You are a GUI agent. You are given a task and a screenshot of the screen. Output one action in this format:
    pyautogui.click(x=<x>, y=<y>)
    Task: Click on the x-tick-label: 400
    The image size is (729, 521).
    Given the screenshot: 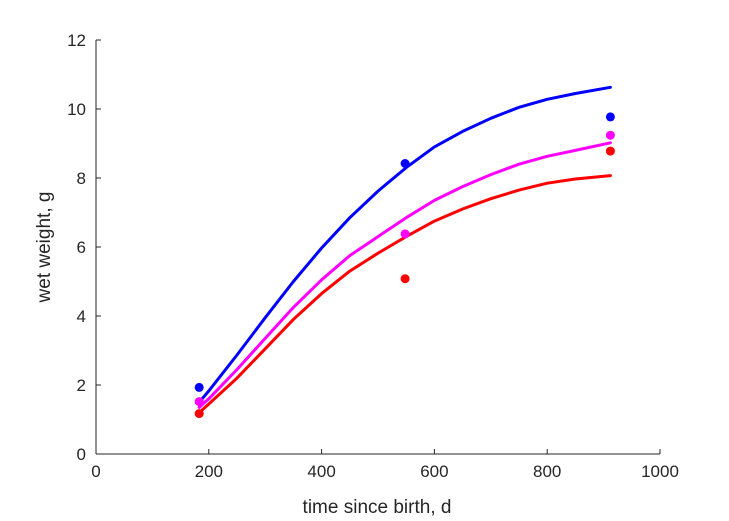 What is the action you would take?
    pyautogui.click(x=321, y=471)
    